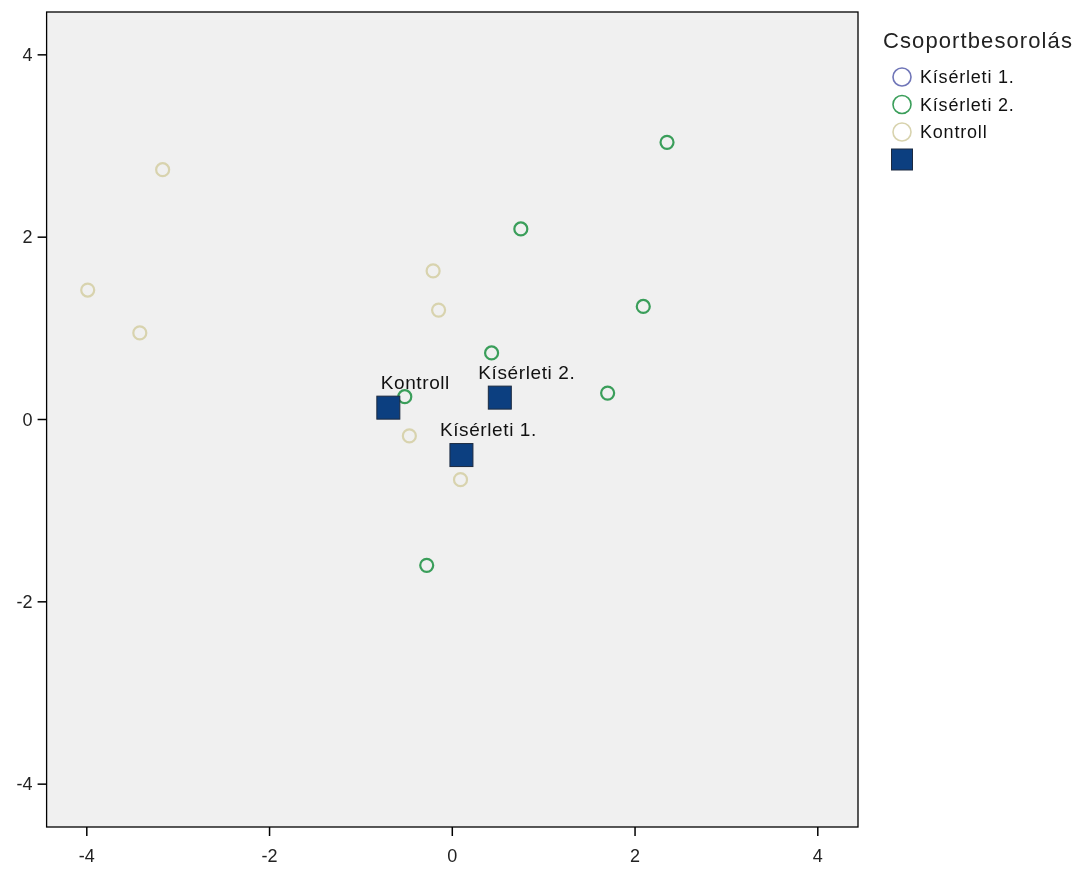 This screenshot has height=870, width=1092. Describe the element at coordinates (452, 856) in the screenshot. I see `x-tick-label: 0` at that location.